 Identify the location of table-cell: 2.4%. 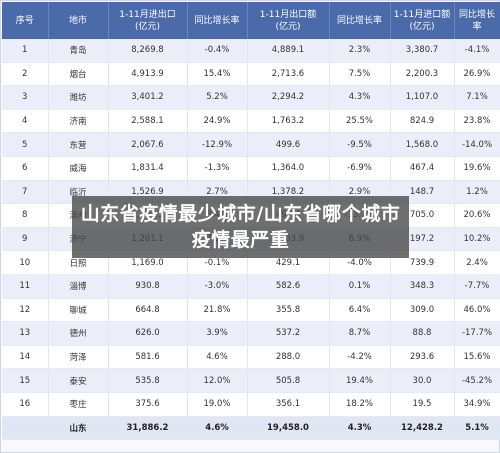
(477, 262).